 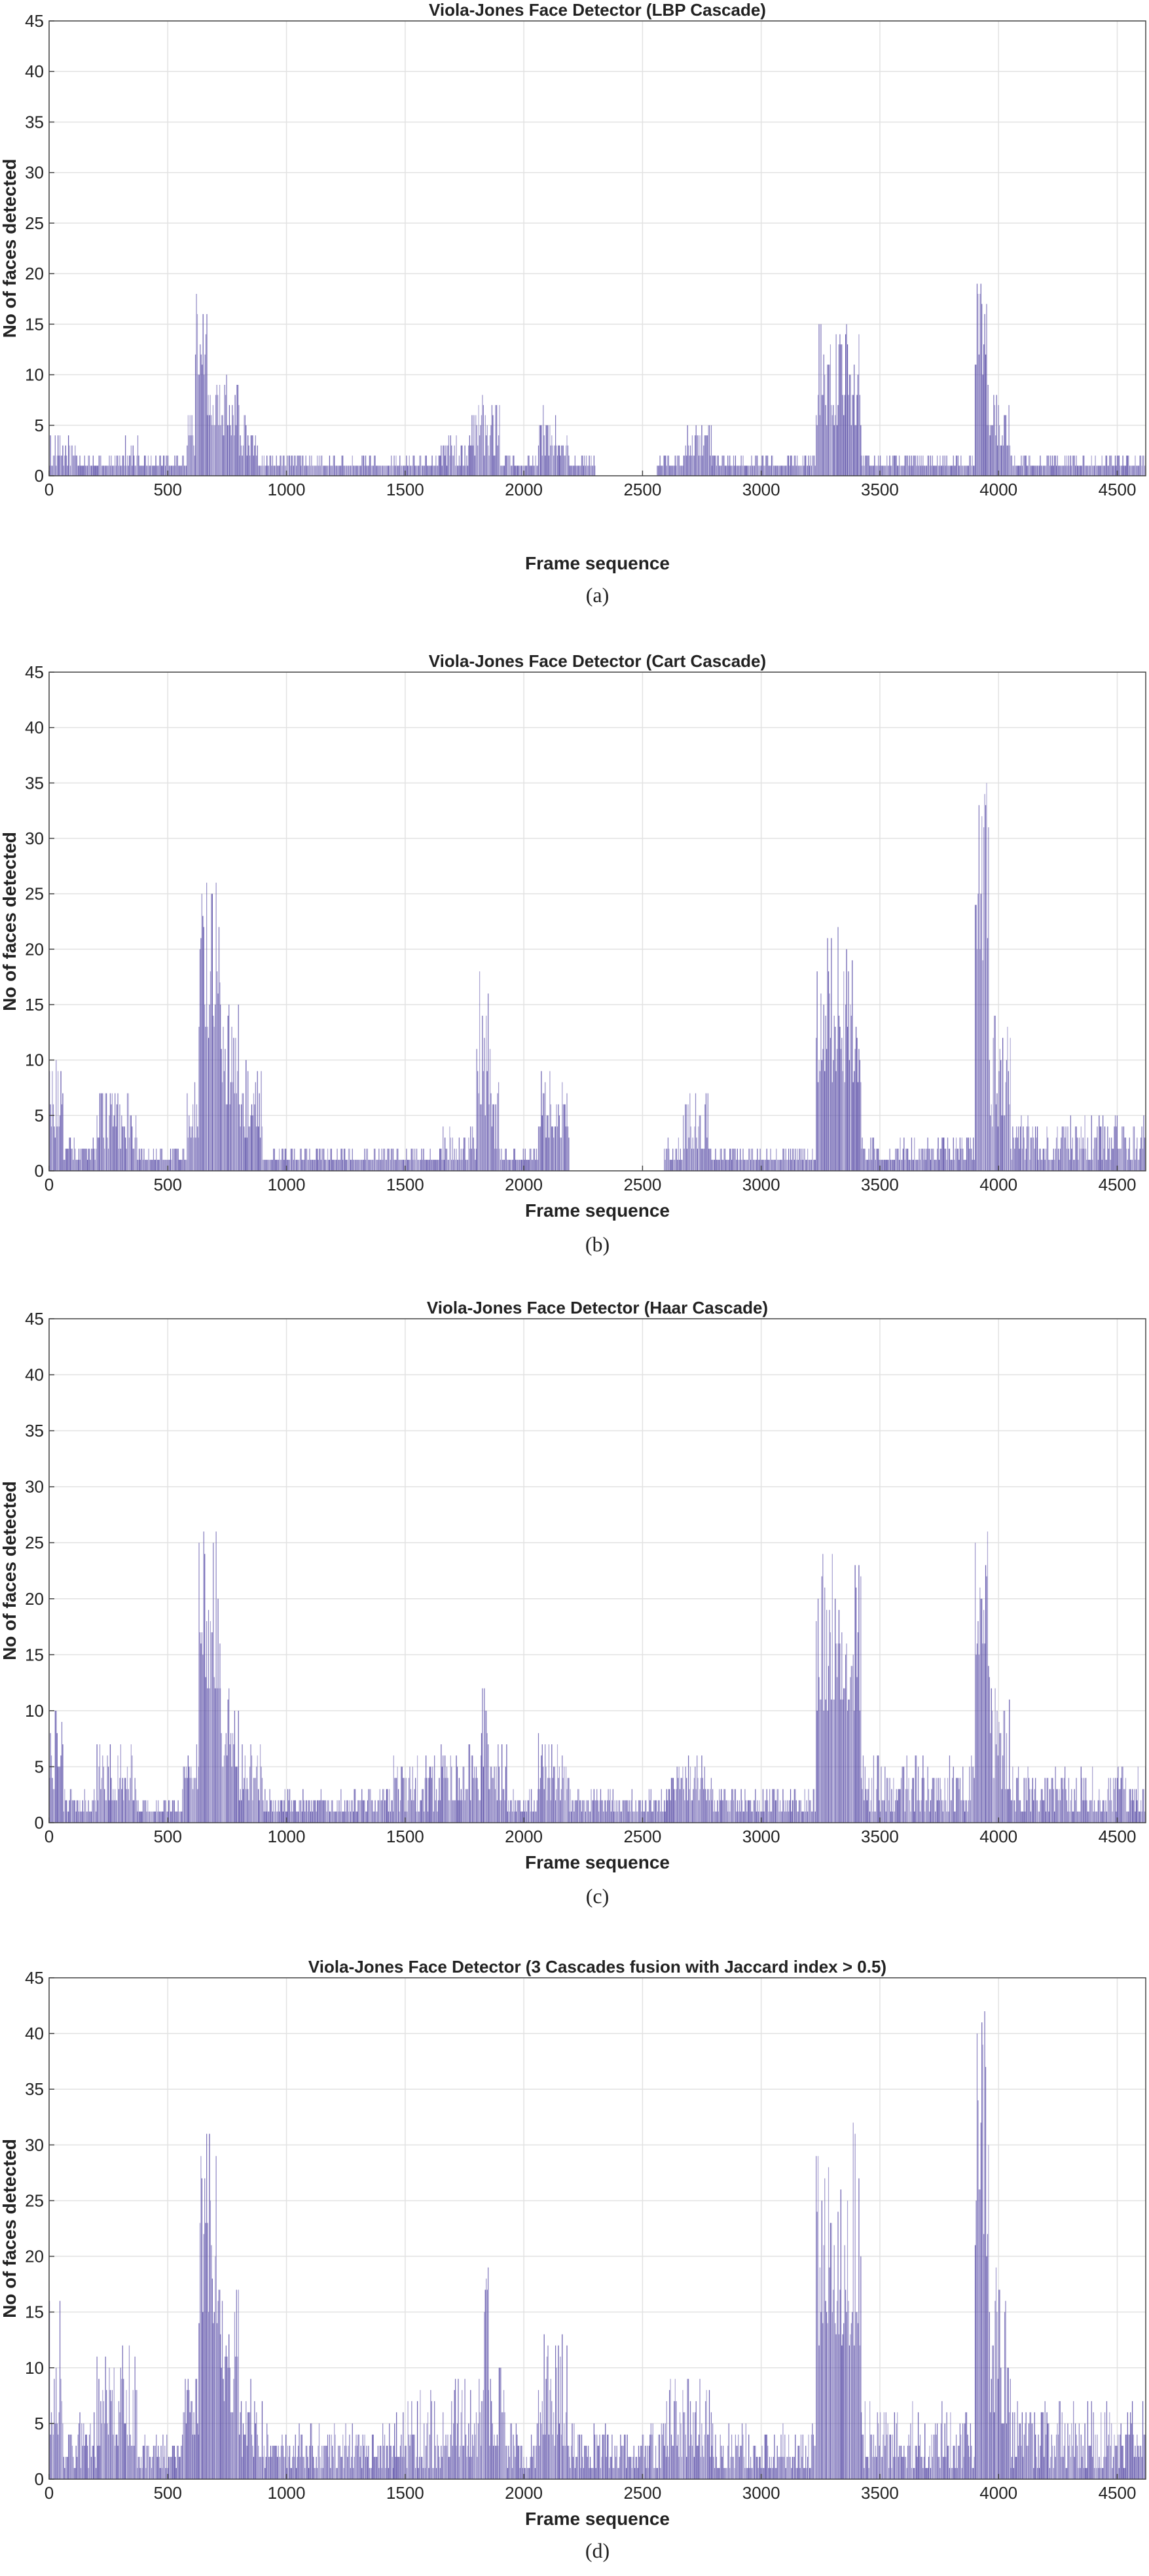 What do you see at coordinates (34, 2145) in the screenshot?
I see `y-tick-label: 30` at bounding box center [34, 2145].